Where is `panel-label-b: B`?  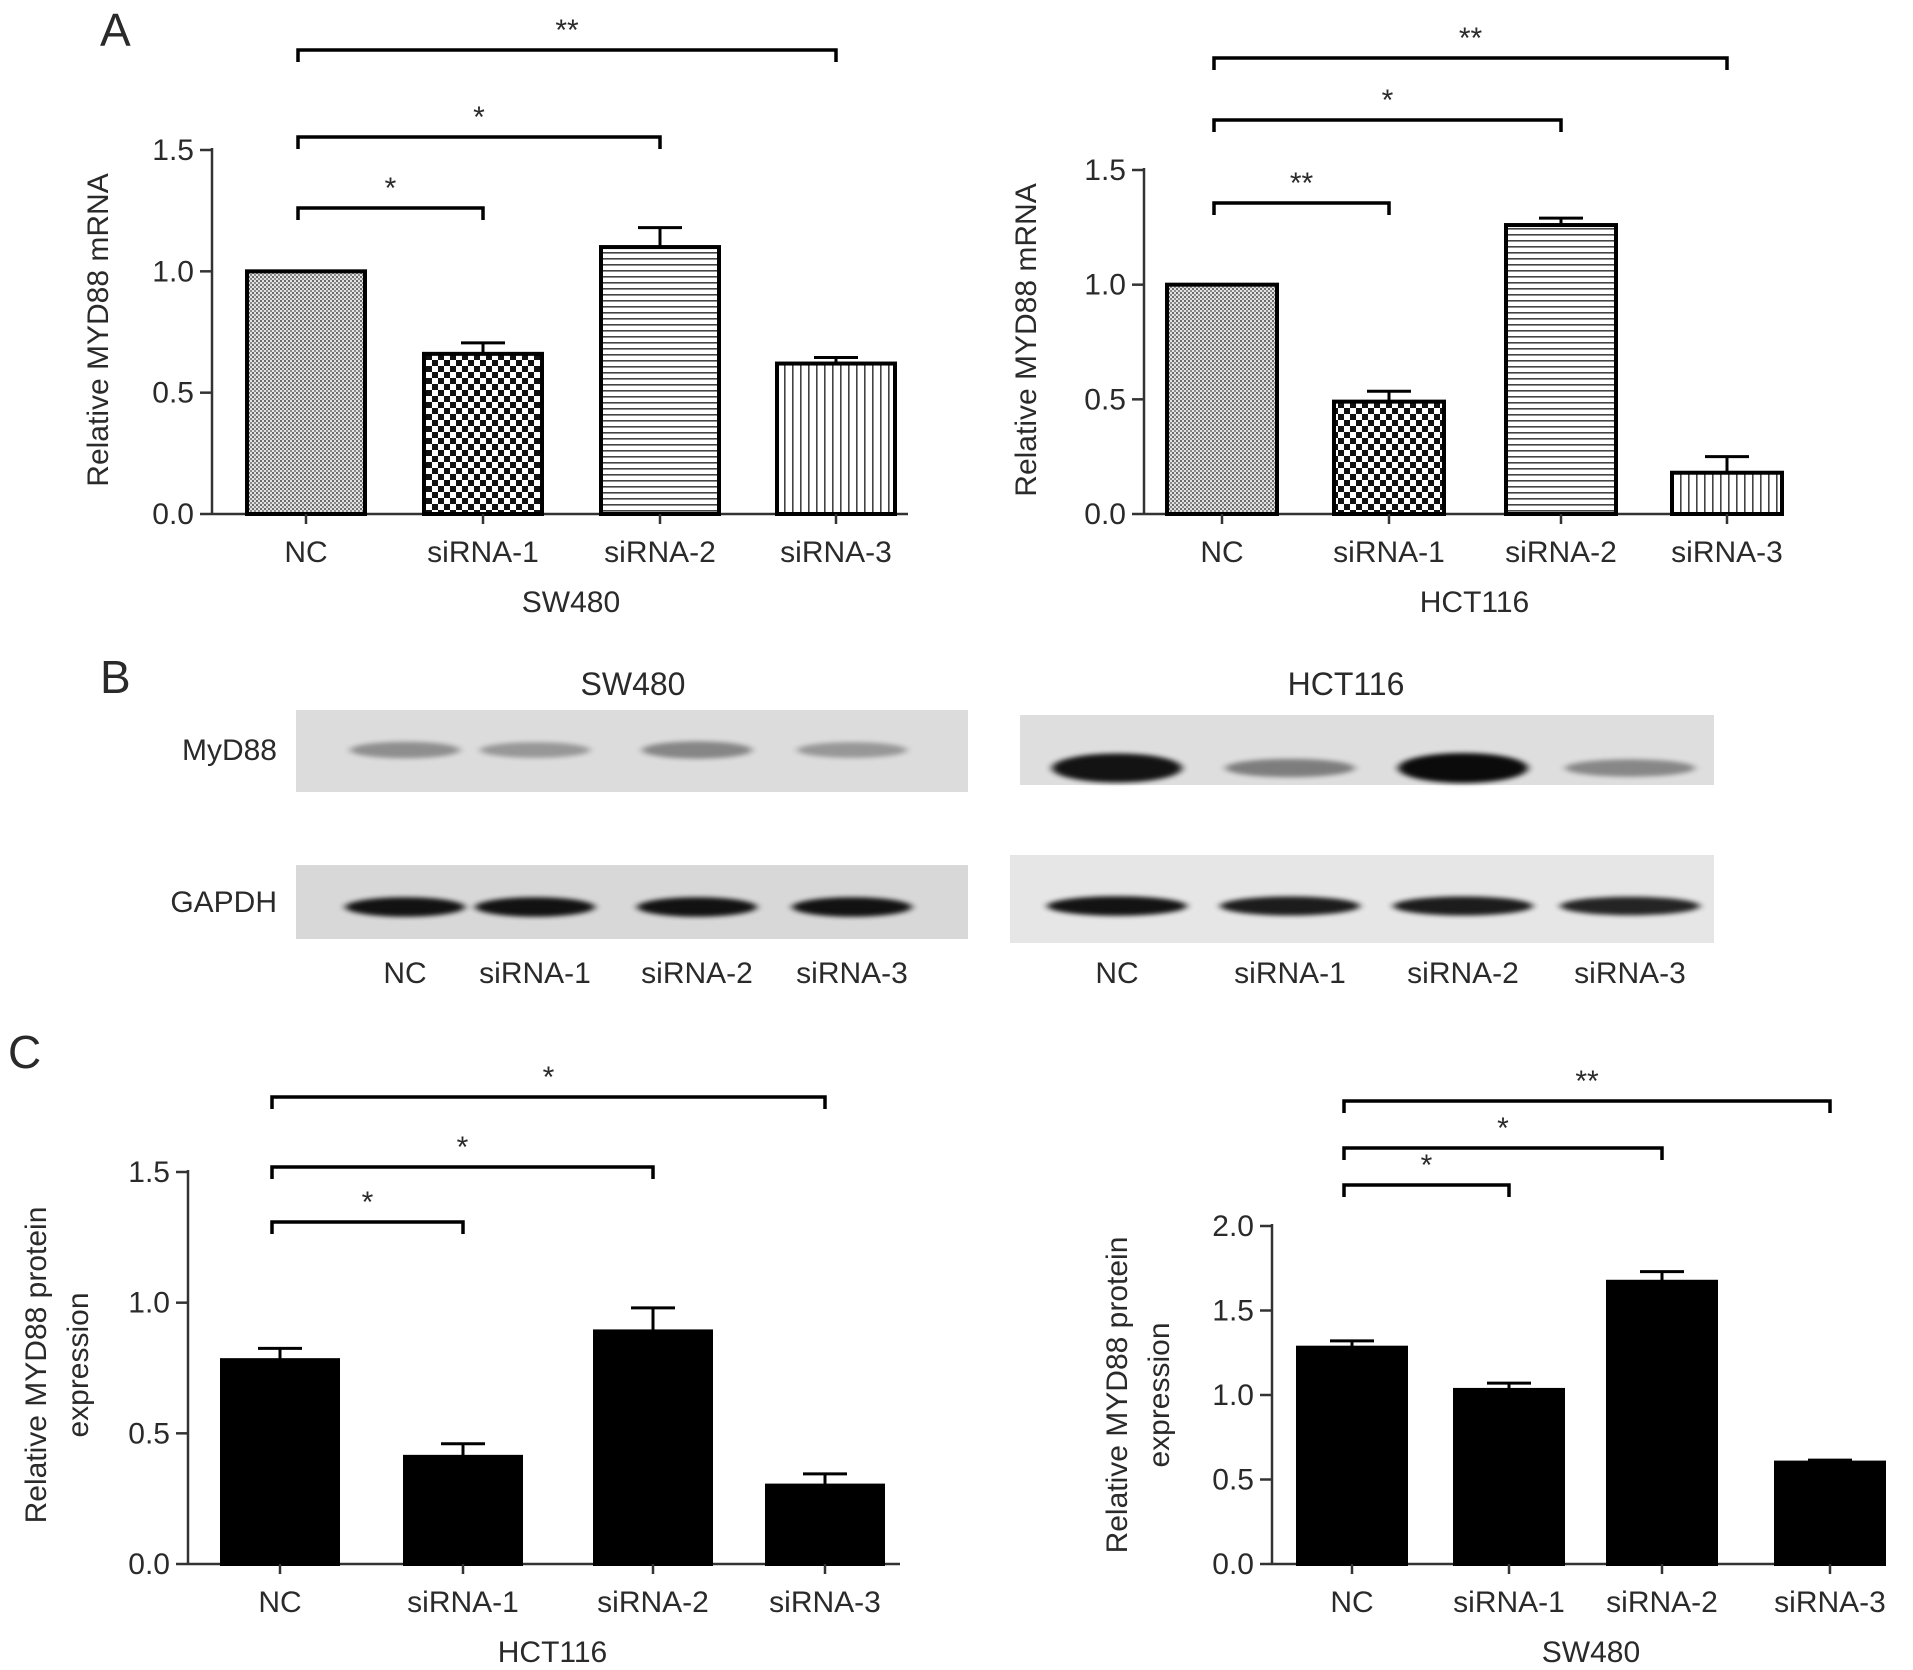
panel-label-b: B is located at coordinates (115, 677).